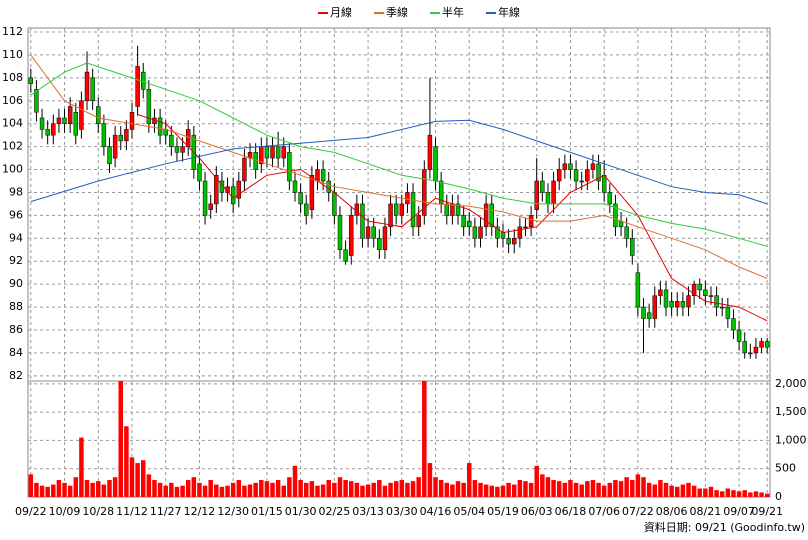 The height and width of the screenshot is (540, 808). What do you see at coordinates (368, 511) in the screenshot?
I see `x-tick-label: 03/13` at bounding box center [368, 511].